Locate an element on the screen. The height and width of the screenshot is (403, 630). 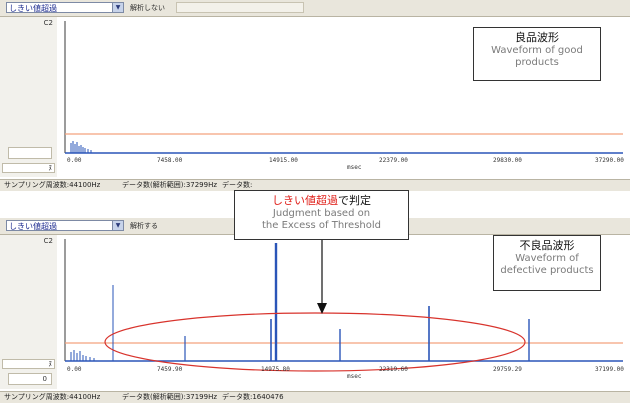
top-x-tick: 37290.00 is located at coordinates (609, 160).